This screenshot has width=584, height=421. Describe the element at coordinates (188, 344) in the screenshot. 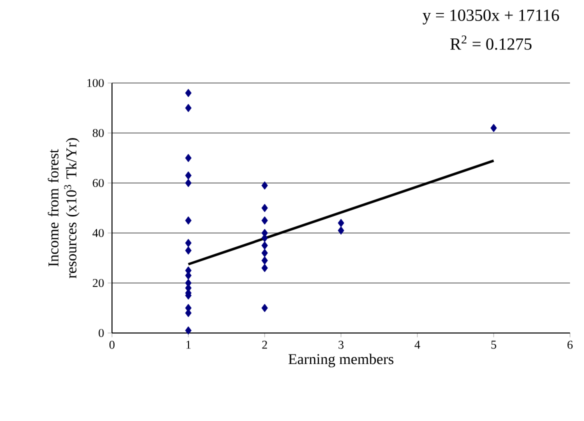

I see `x-tick-label: 1` at that location.